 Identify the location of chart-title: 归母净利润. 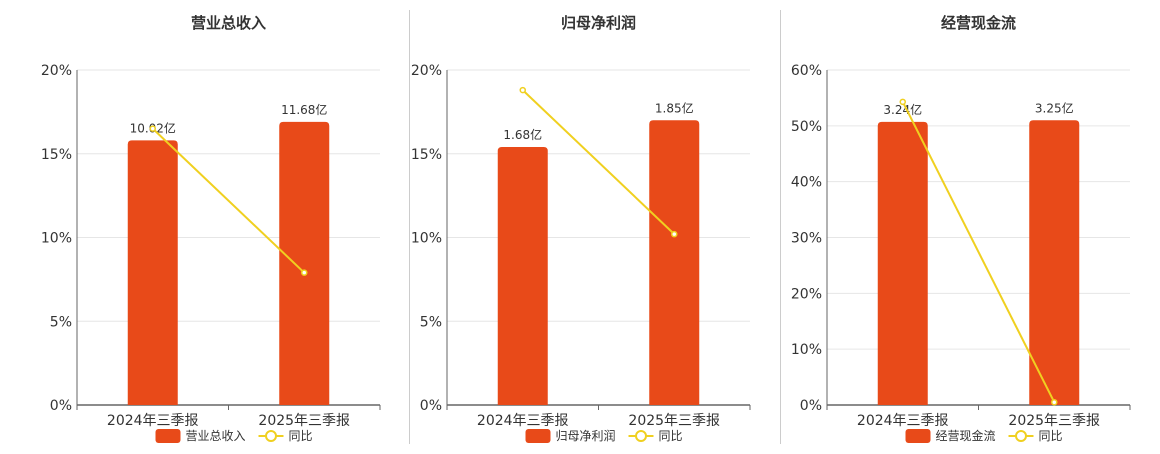
(598, 23).